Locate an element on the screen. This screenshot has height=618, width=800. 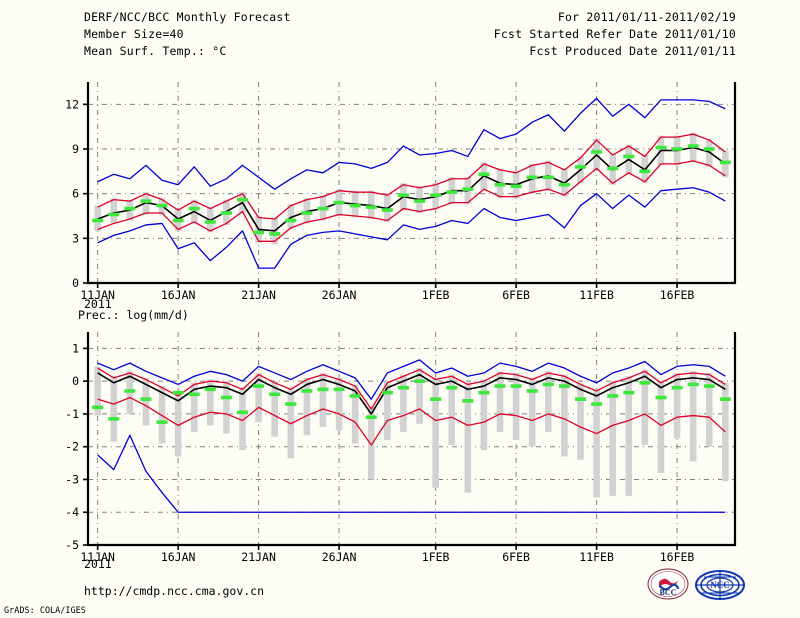
header-member-size: Member Size=40 is located at coordinates (134, 34).